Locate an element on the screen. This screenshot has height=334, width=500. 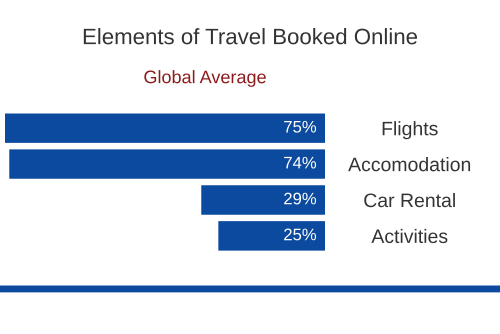
y-tick-label: Car Rental is located at coordinates (409, 200).